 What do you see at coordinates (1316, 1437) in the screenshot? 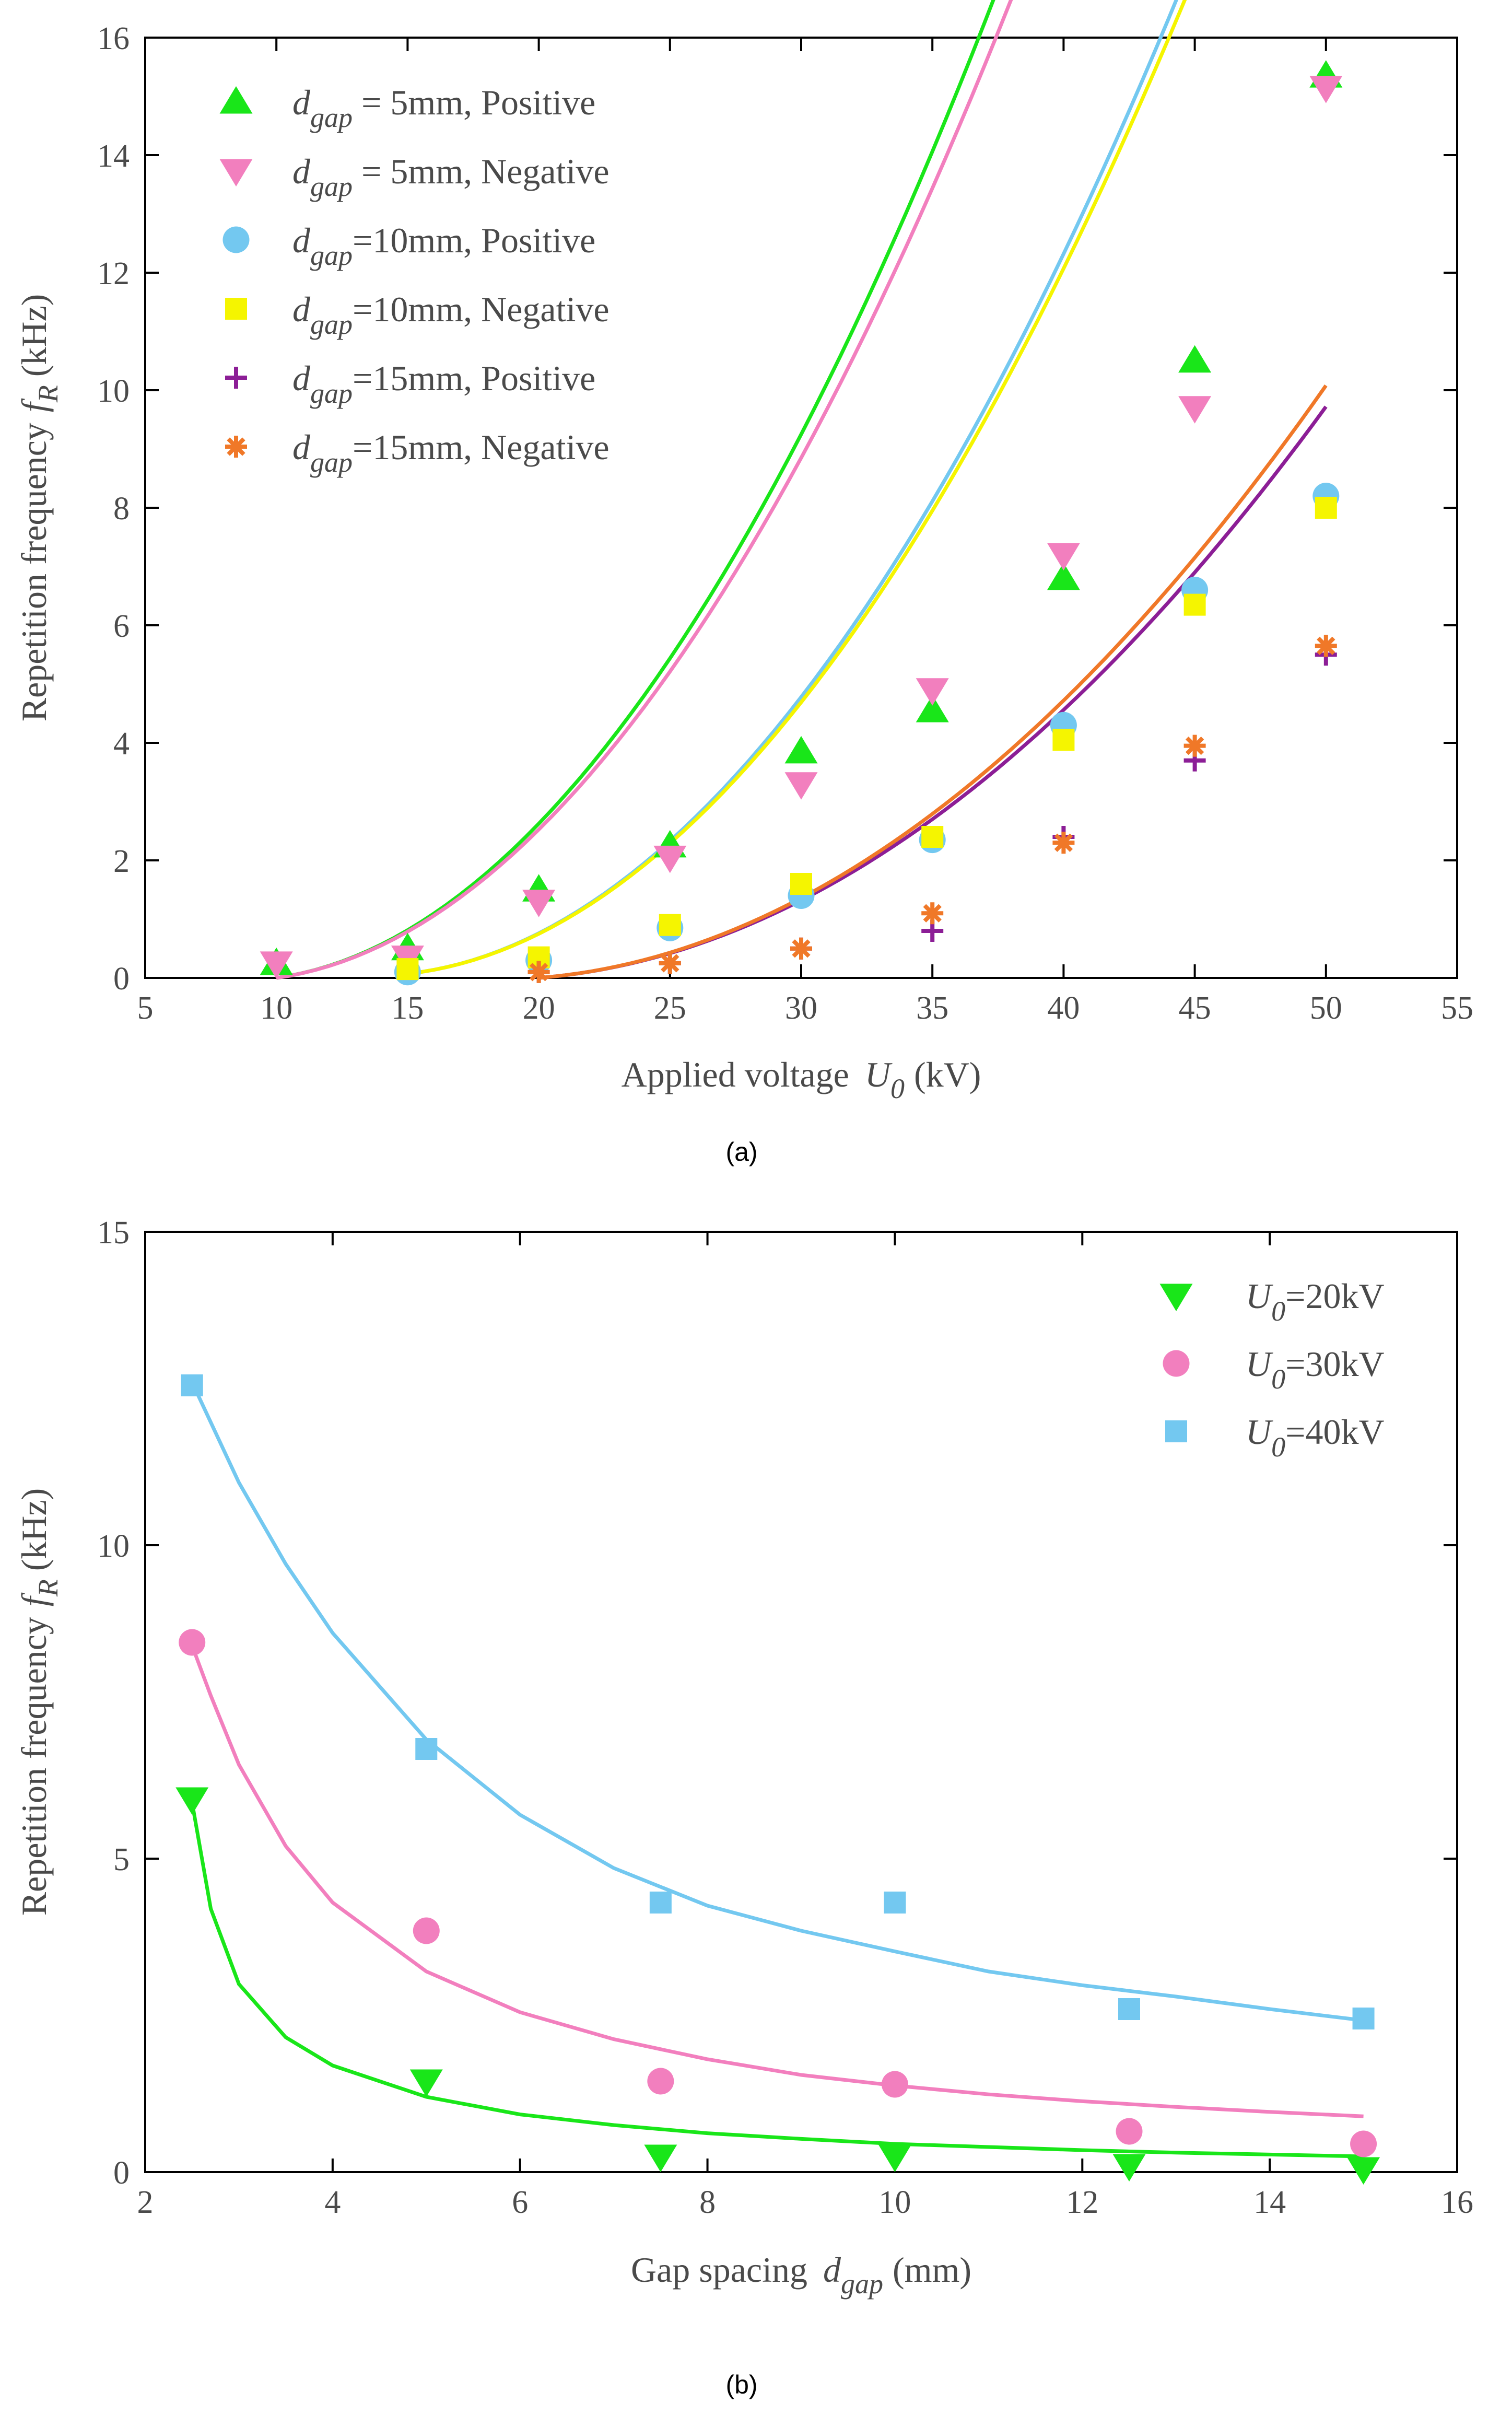
I see `legend-label-b-2: U0=40kV` at bounding box center [1316, 1437].